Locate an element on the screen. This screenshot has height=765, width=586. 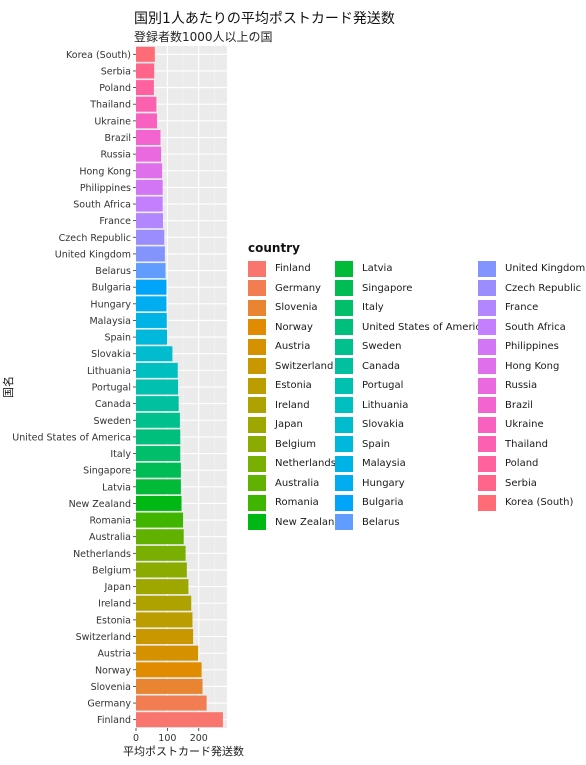
legend-label: Hungary is located at coordinates (383, 483).